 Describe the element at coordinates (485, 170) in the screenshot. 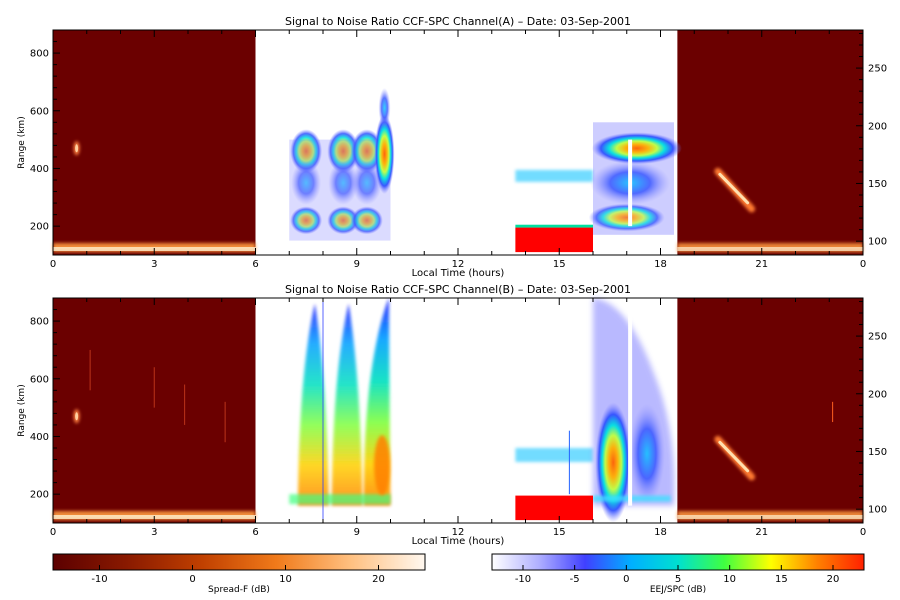

I see `panel-0-eej-echoes` at that location.